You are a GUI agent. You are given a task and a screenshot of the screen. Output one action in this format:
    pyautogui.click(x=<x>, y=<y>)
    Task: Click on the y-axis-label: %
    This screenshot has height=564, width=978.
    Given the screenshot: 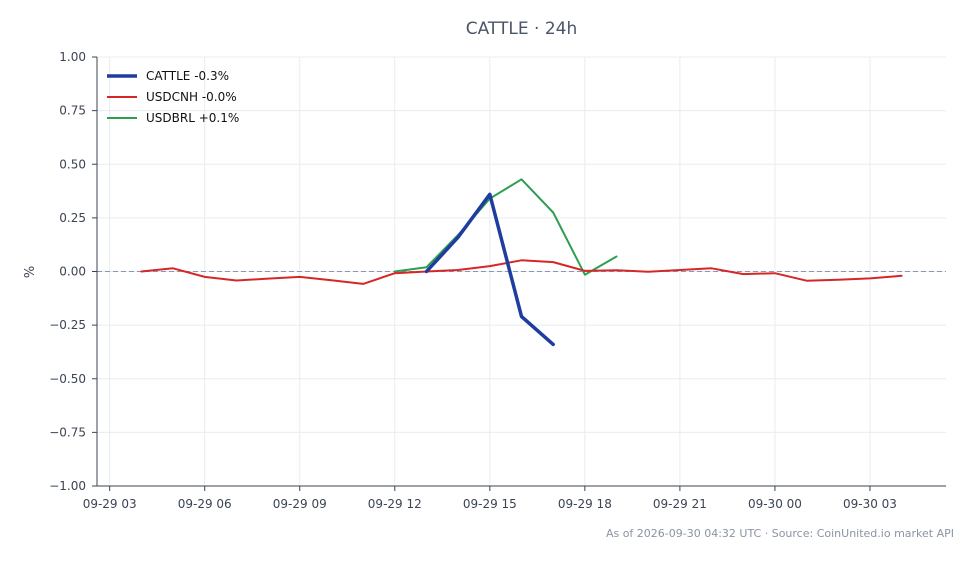 What is the action you would take?
    pyautogui.click(x=30, y=272)
    